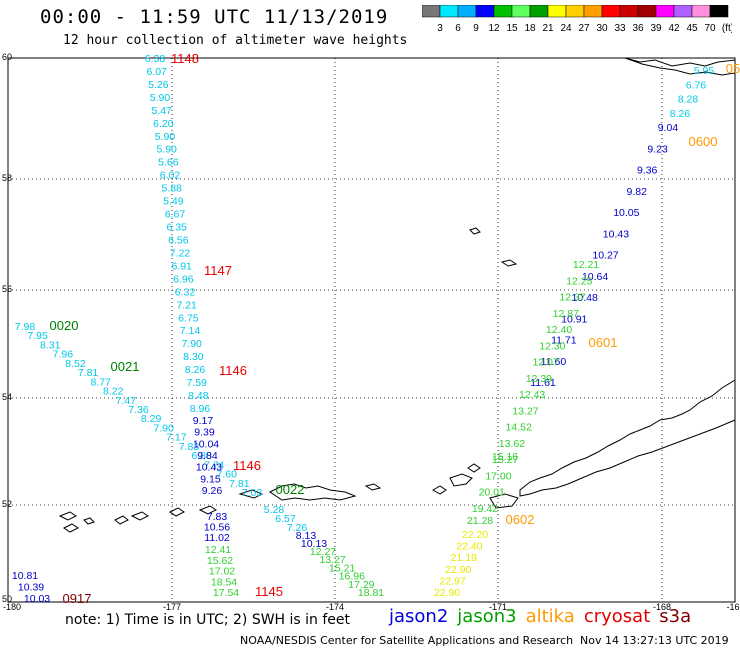 Image resolution: width=740 pixels, height=650 pixels. What do you see at coordinates (656, 28) in the screenshot?
I see `colorbar-tick-label: 39` at bounding box center [656, 28].